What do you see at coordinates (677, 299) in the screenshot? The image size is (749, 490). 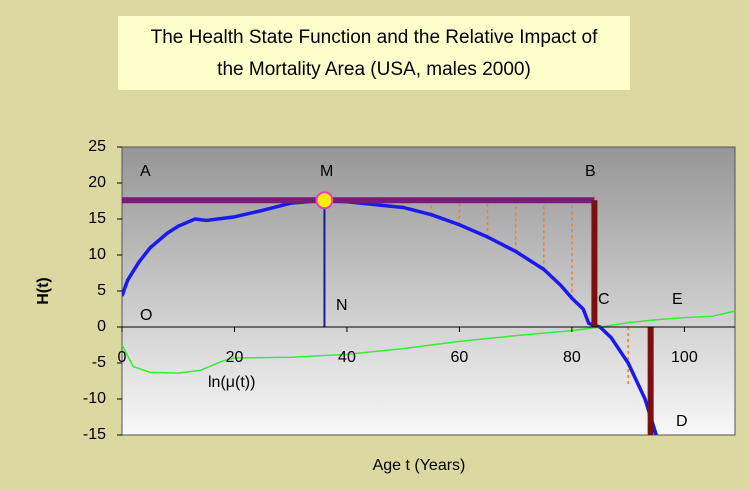 I see `annotation: E` at bounding box center [677, 299].